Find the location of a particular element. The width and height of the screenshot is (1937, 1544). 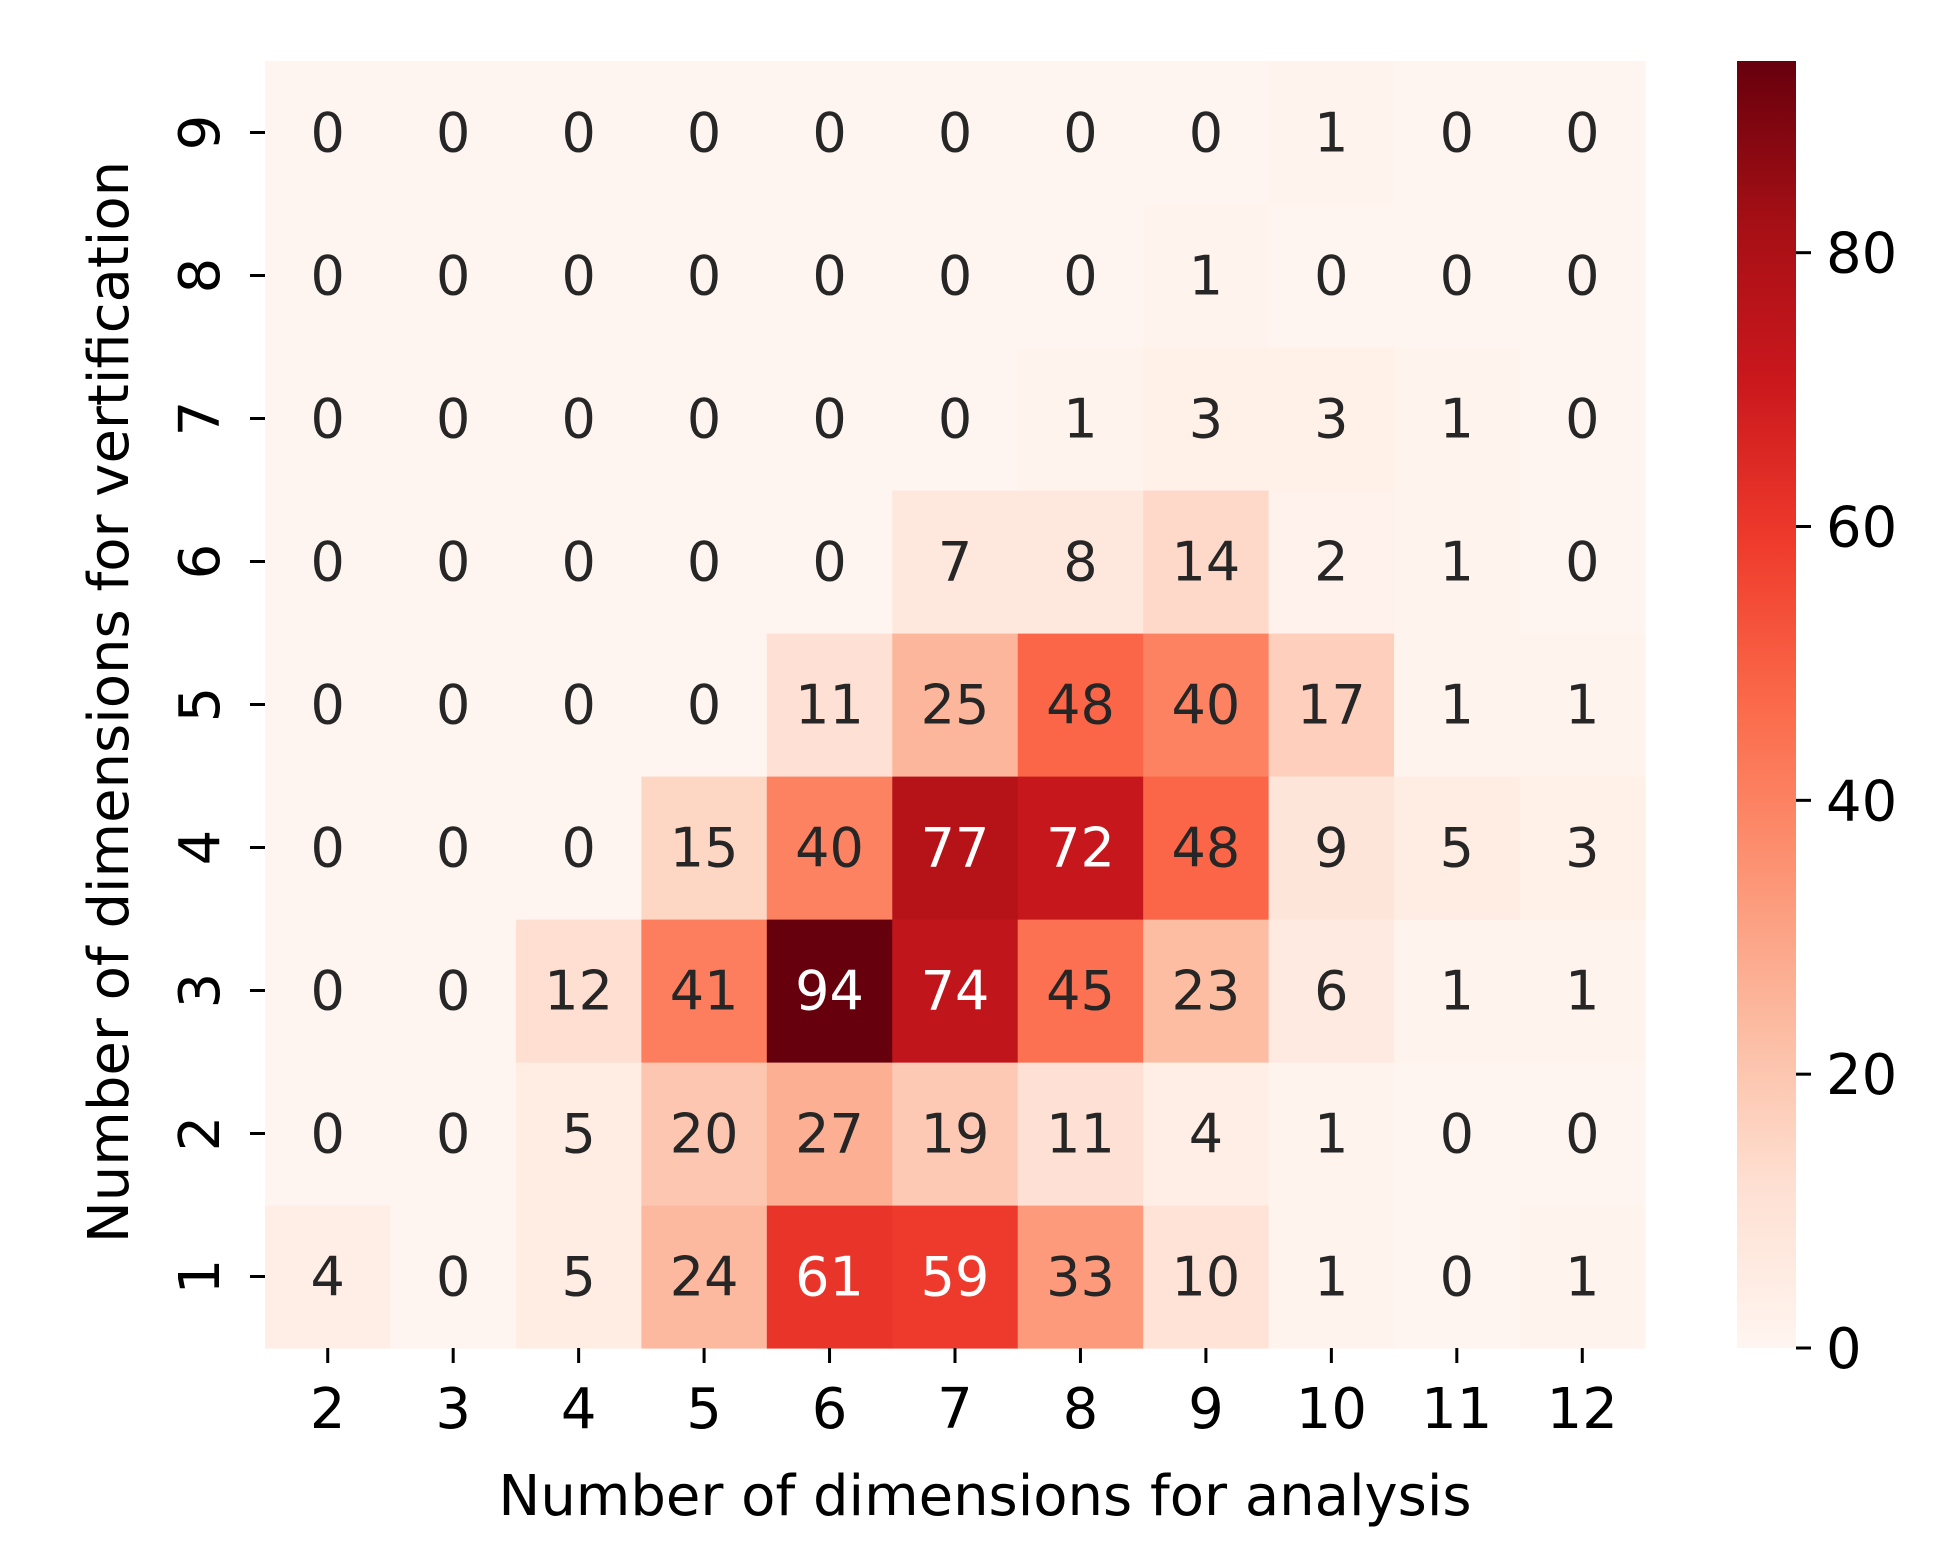

cell-value-label: 10 is located at coordinates (1206, 1277).